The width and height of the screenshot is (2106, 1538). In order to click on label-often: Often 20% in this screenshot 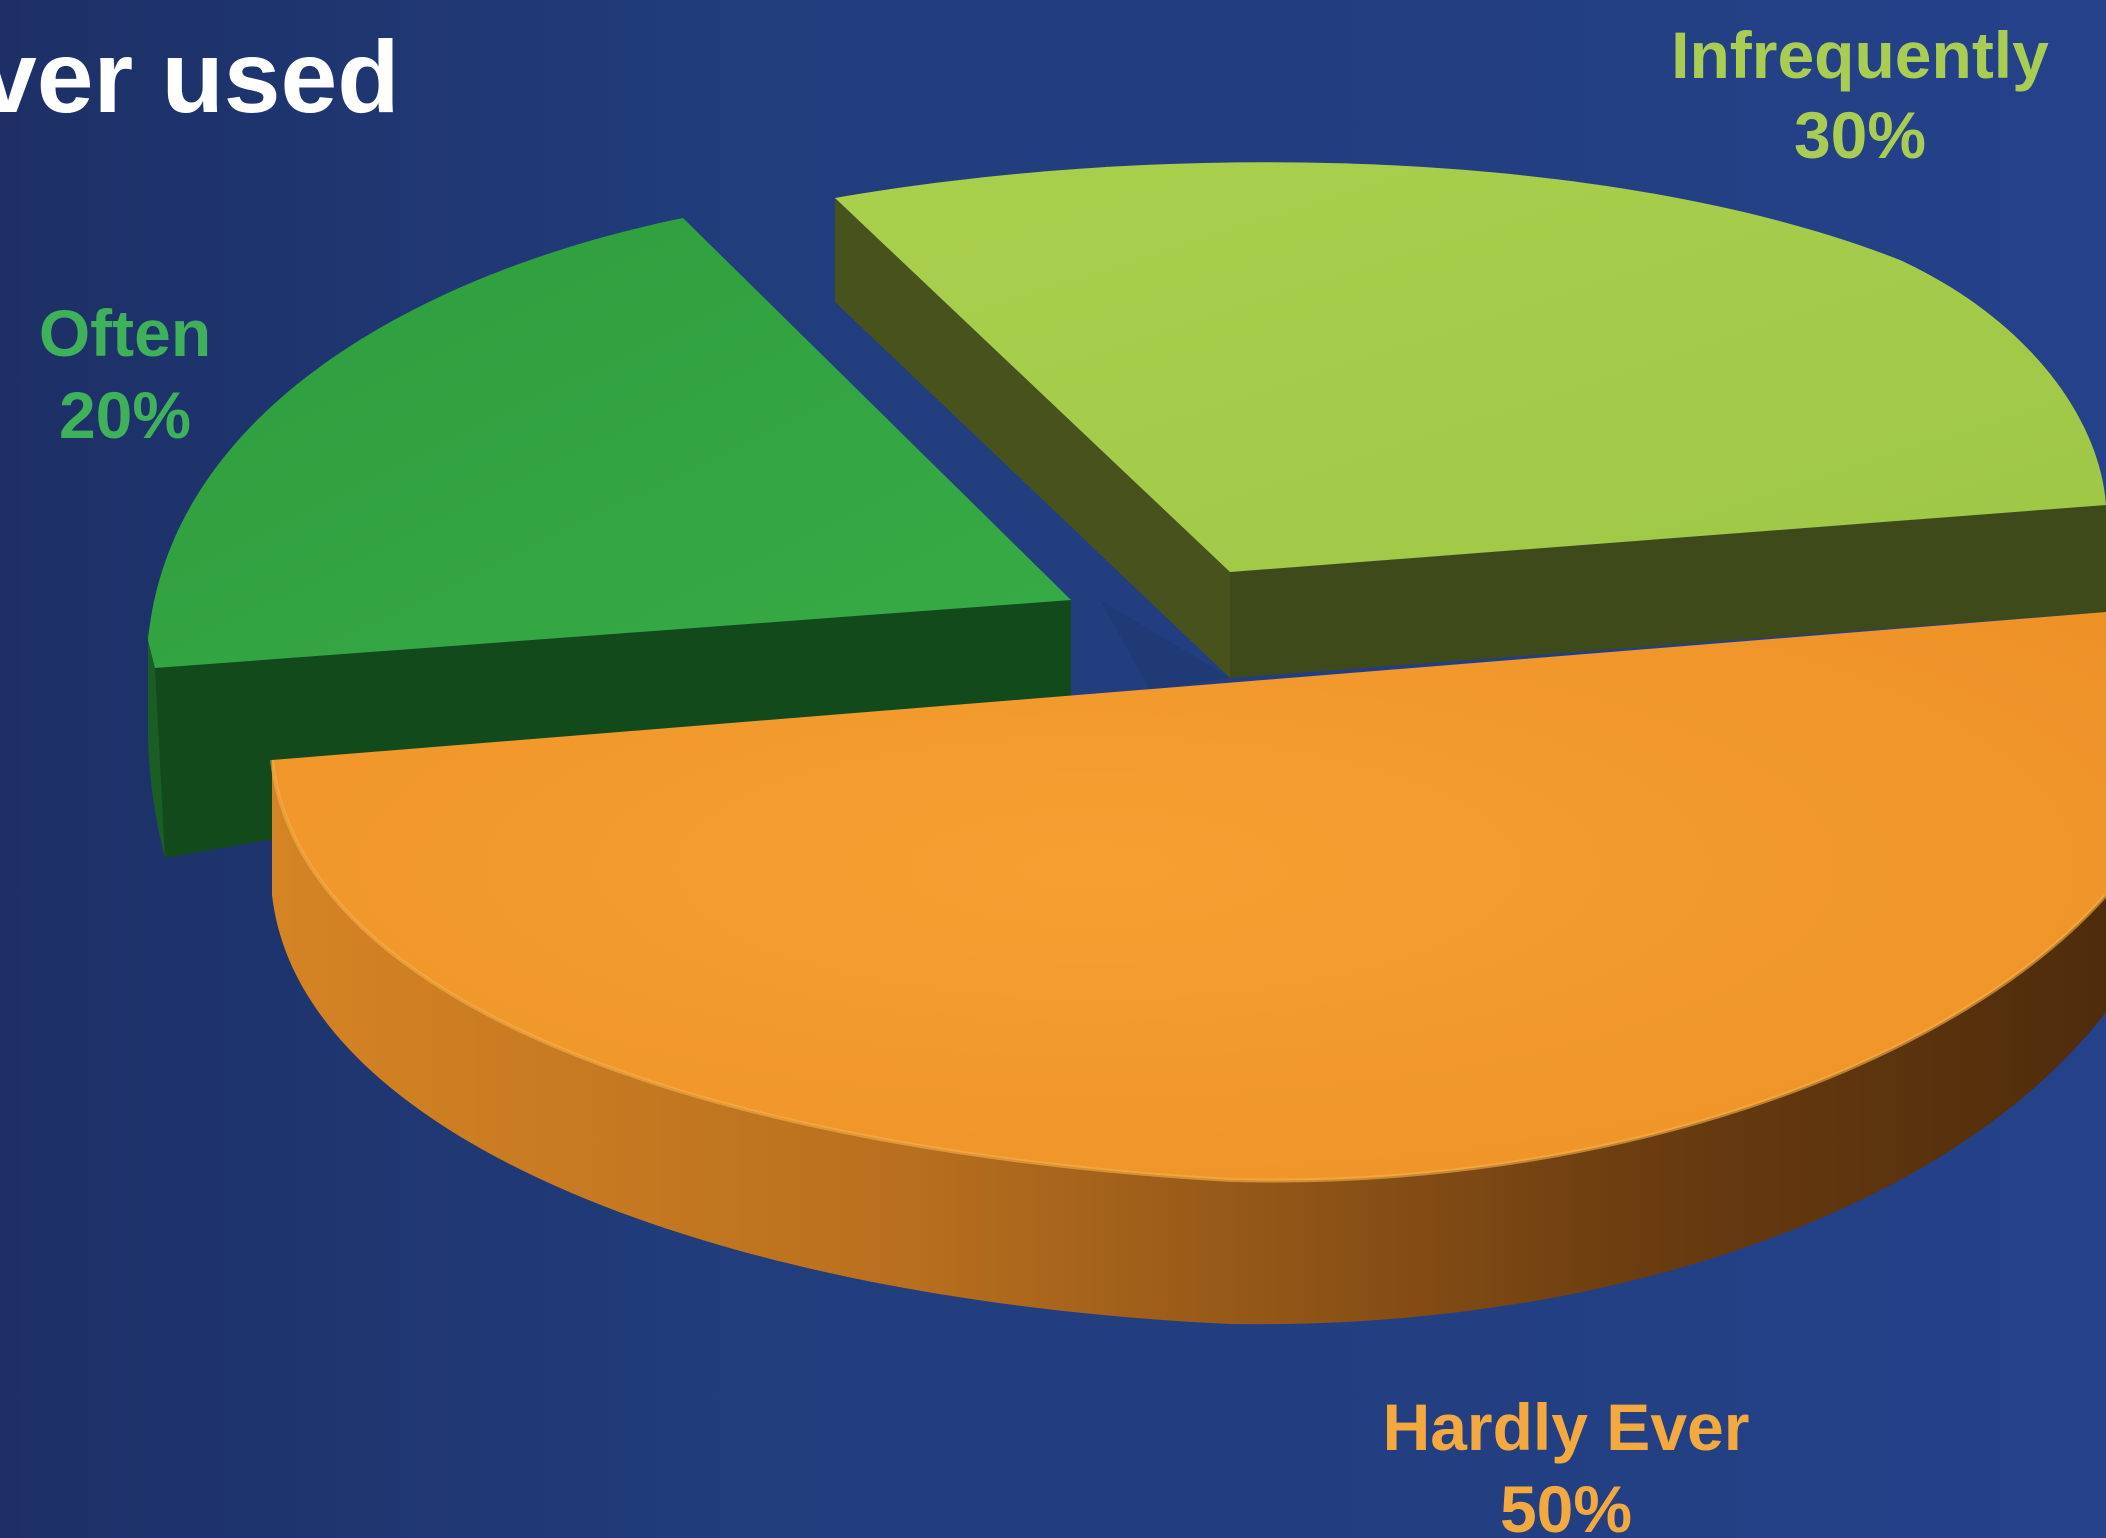, I will do `click(125, 374)`.